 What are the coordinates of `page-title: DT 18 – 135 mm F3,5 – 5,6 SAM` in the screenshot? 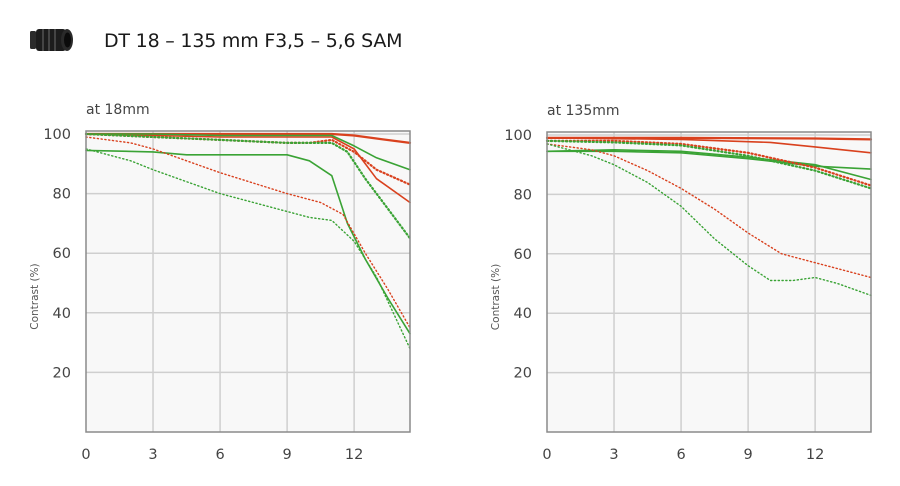 It's located at (253, 41).